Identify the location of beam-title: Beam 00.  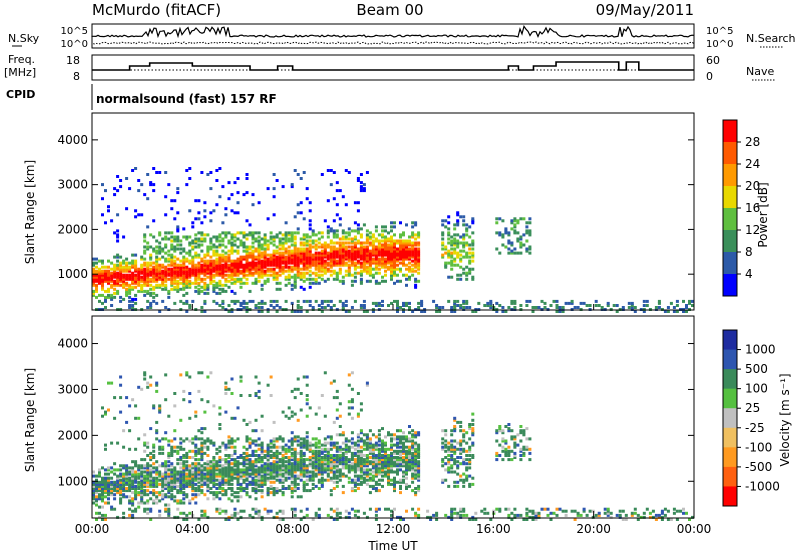
(389, 10).